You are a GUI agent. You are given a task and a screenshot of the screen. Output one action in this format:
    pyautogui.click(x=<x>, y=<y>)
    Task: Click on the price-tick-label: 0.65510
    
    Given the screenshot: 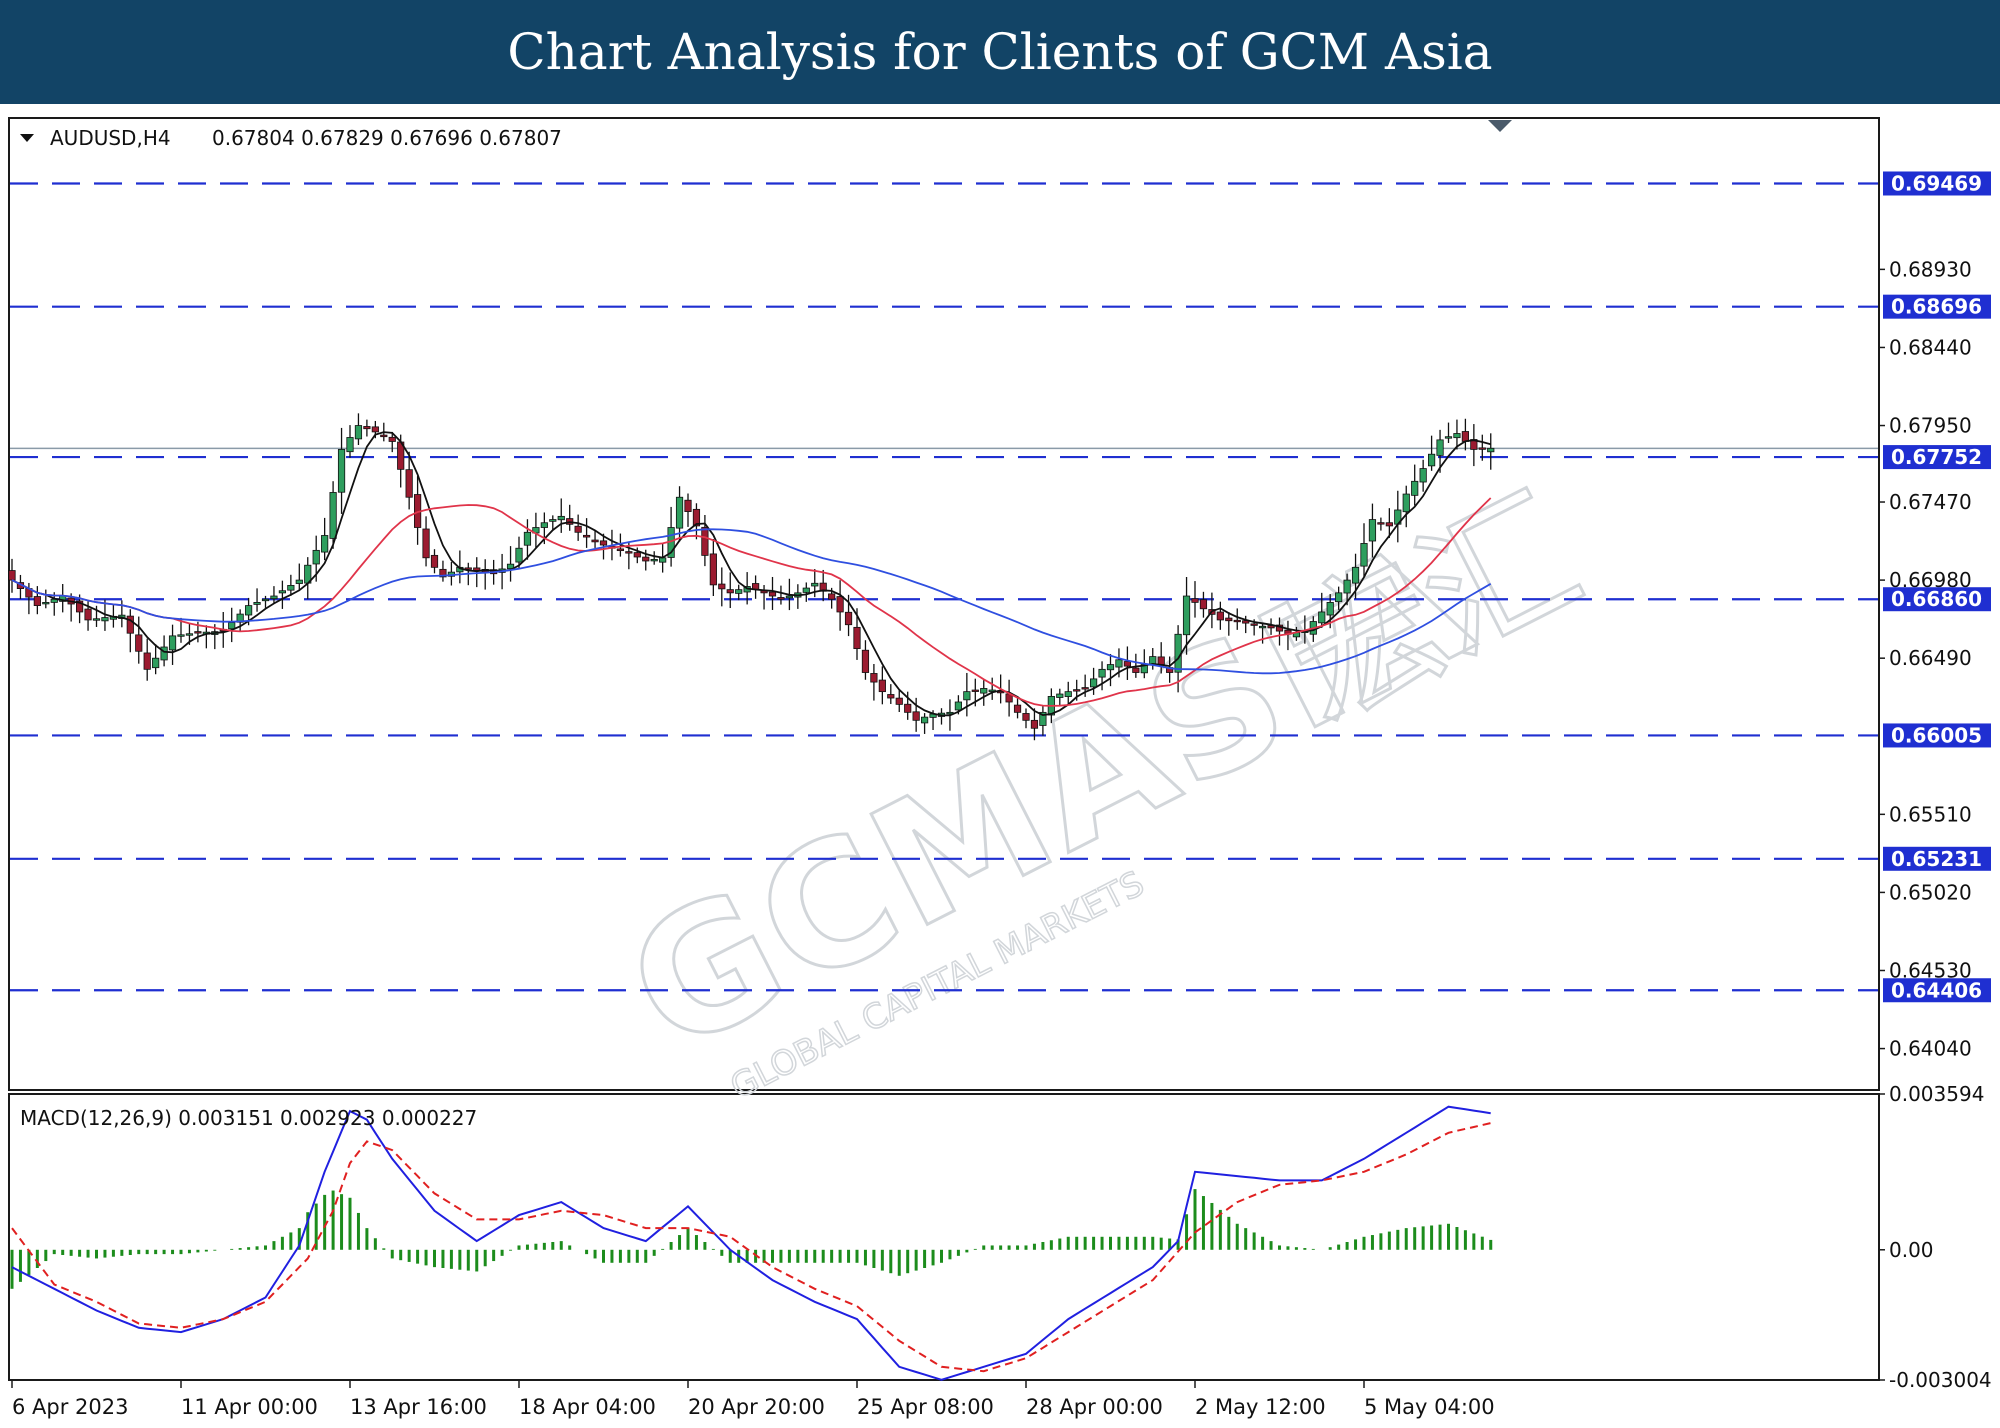 What is the action you would take?
    pyautogui.click(x=1930, y=814)
    